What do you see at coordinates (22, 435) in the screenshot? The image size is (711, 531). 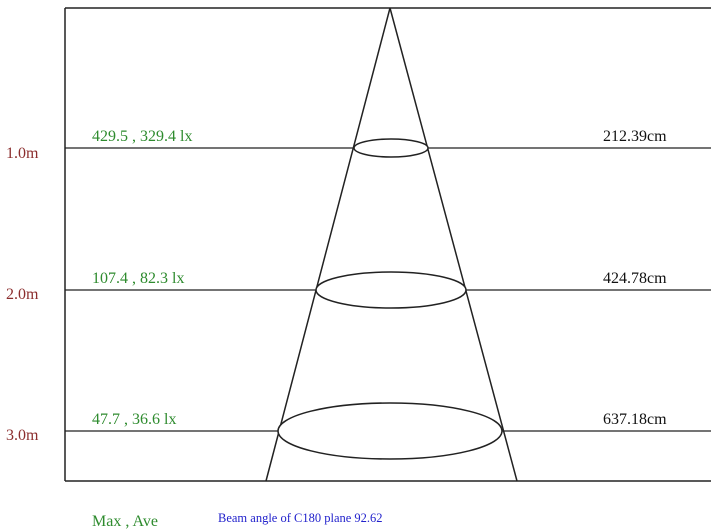 I see `distance-label-3m: 3.0m` at bounding box center [22, 435].